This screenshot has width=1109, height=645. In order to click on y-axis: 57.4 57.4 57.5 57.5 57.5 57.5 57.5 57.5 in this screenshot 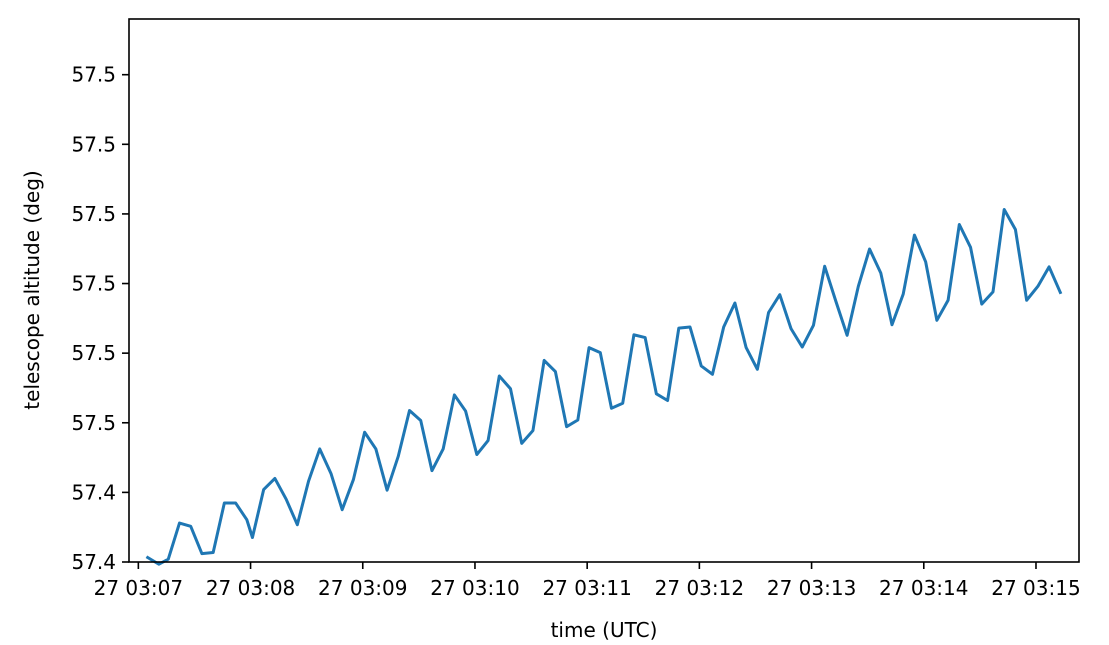, I will do `click(100, 318)`.